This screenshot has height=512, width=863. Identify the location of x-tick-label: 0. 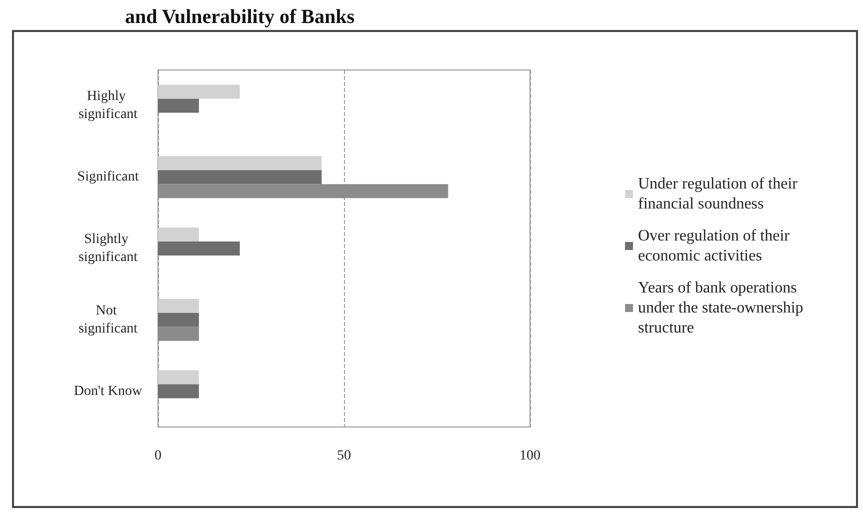
(158, 456).